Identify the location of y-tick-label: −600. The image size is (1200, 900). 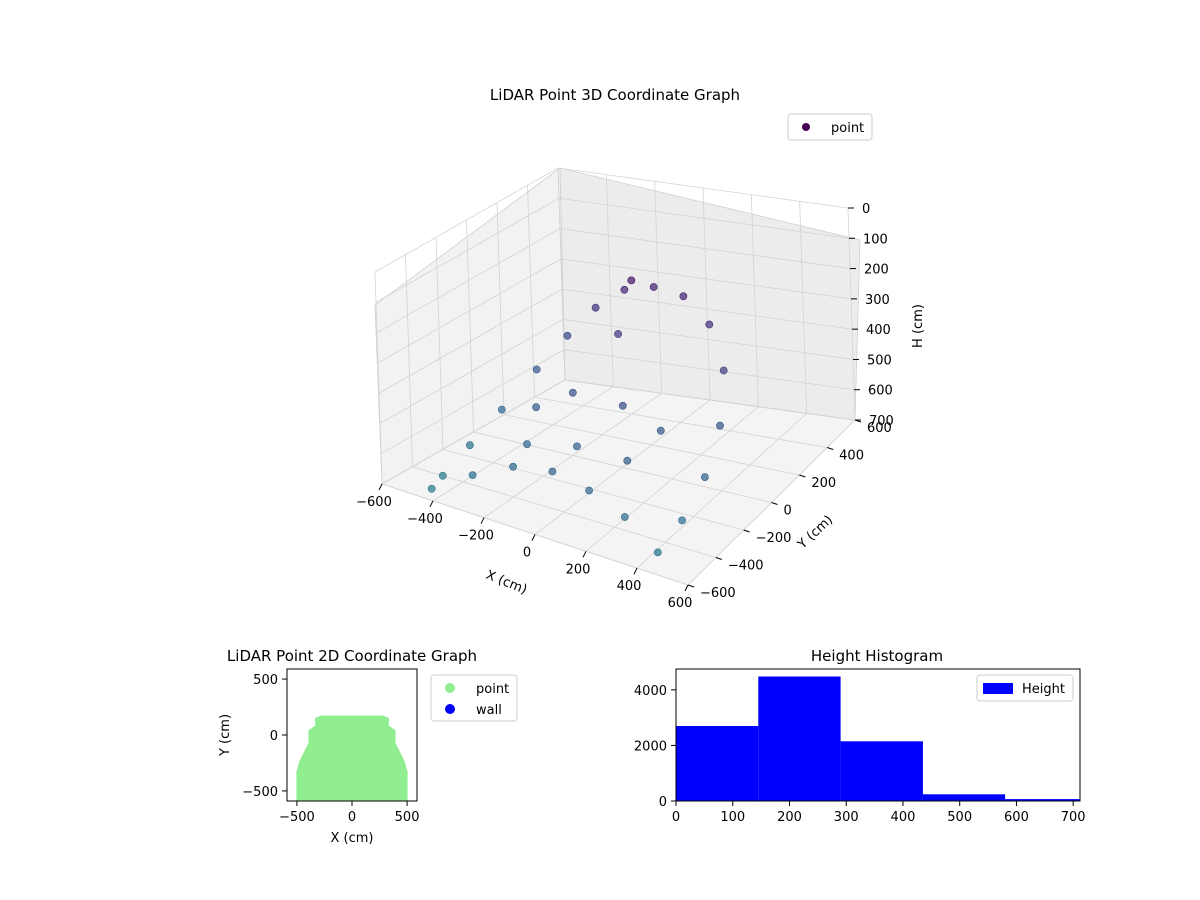
(718, 593).